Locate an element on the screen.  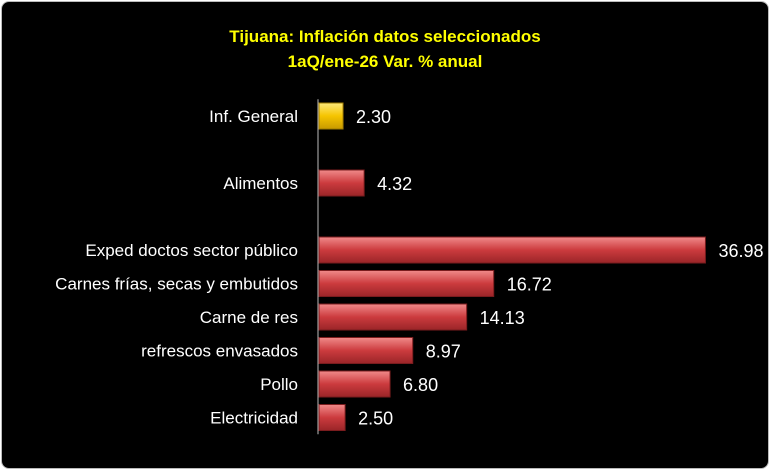
data-label: 2.50 is located at coordinates (375, 419).